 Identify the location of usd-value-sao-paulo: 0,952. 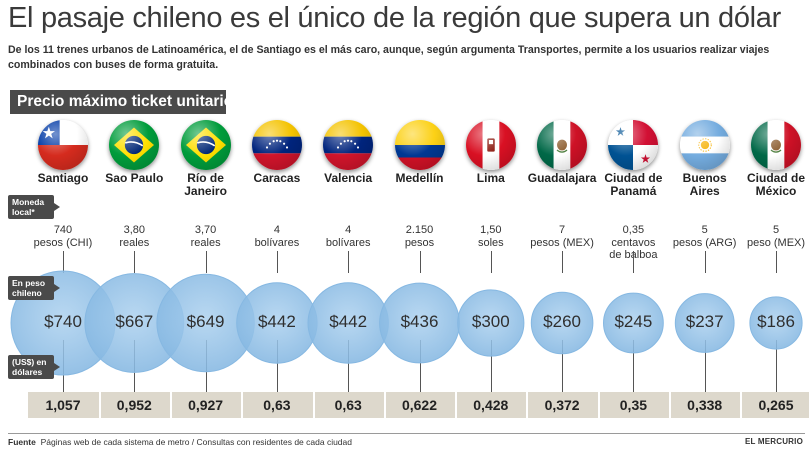
(134, 405).